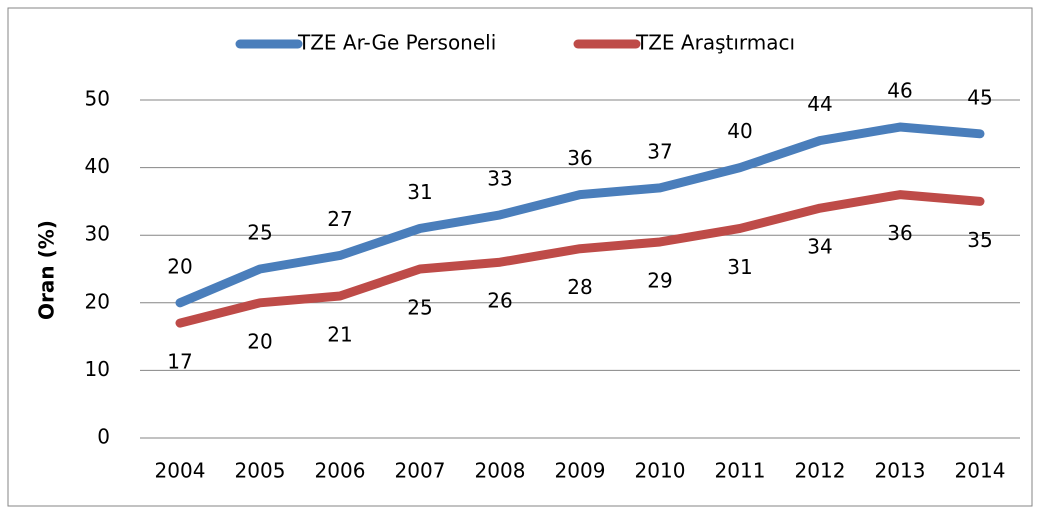  What do you see at coordinates (499, 301) in the screenshot?
I see `data-label: 26` at bounding box center [499, 301].